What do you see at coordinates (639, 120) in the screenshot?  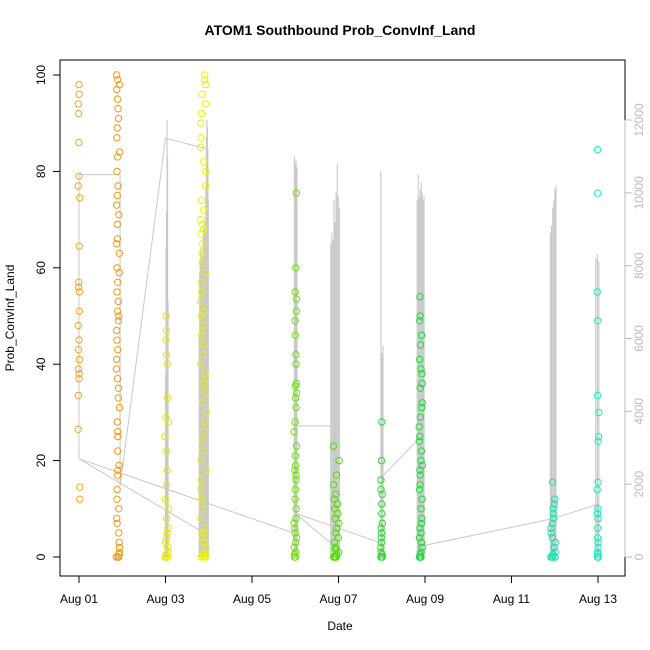 I see `y2-tick-label-6: 12000` at bounding box center [639, 120].